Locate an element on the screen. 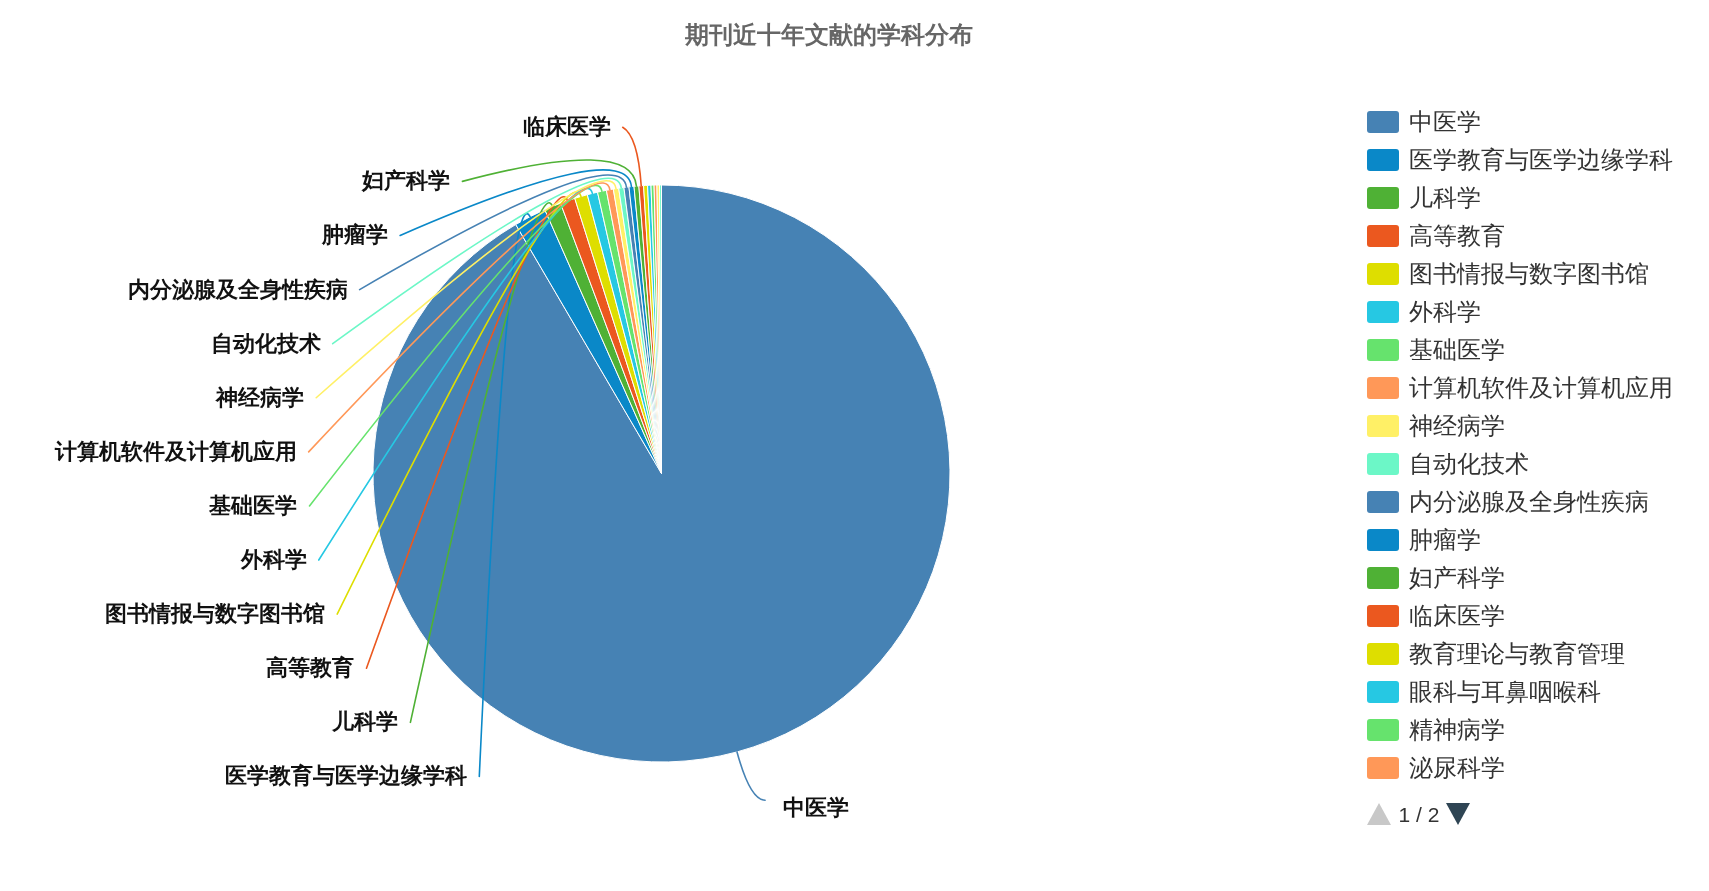  label: 自动化技术 is located at coordinates (265, 343).